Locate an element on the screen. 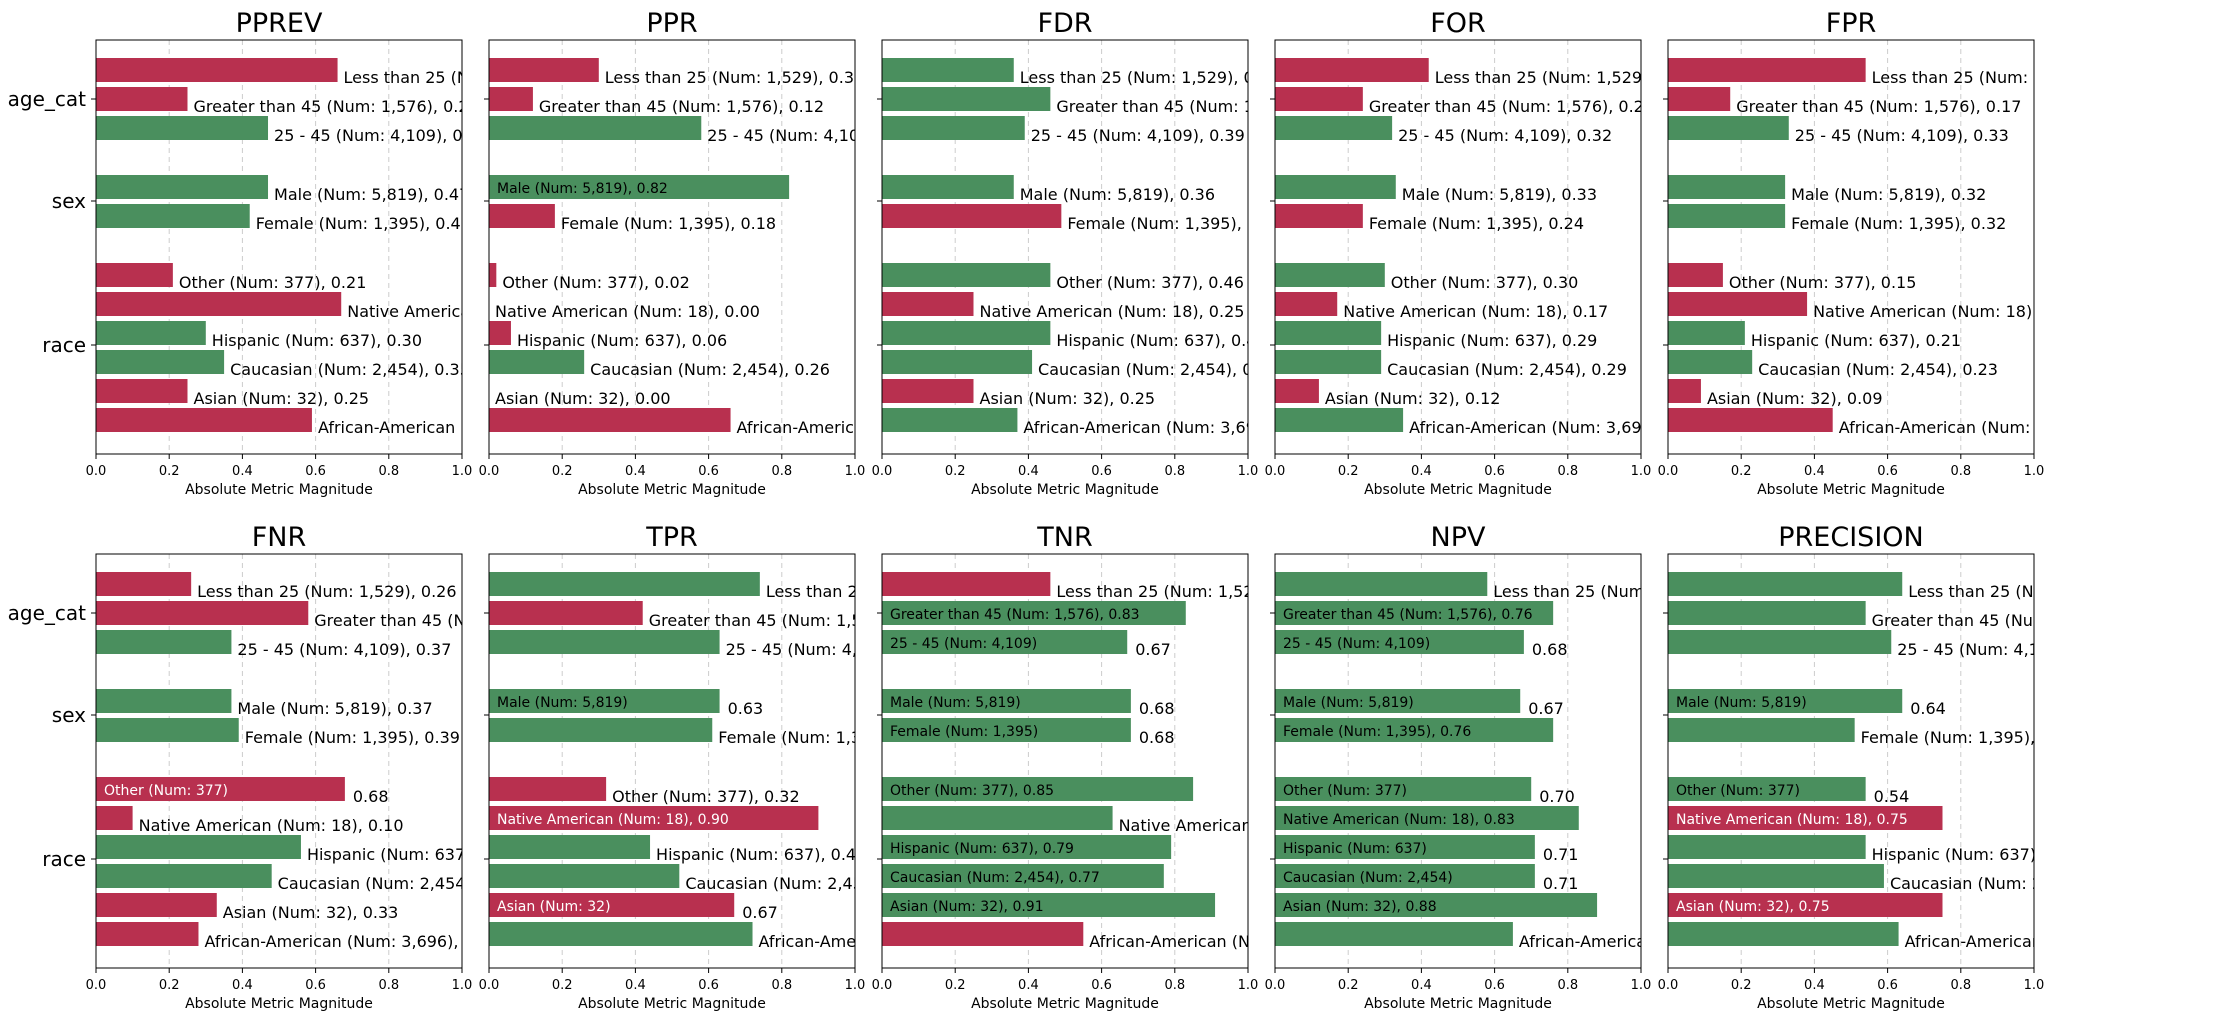 The image size is (2223, 1017). bar-label: Female (Num: 1,395), 0.39 is located at coordinates (352, 737).